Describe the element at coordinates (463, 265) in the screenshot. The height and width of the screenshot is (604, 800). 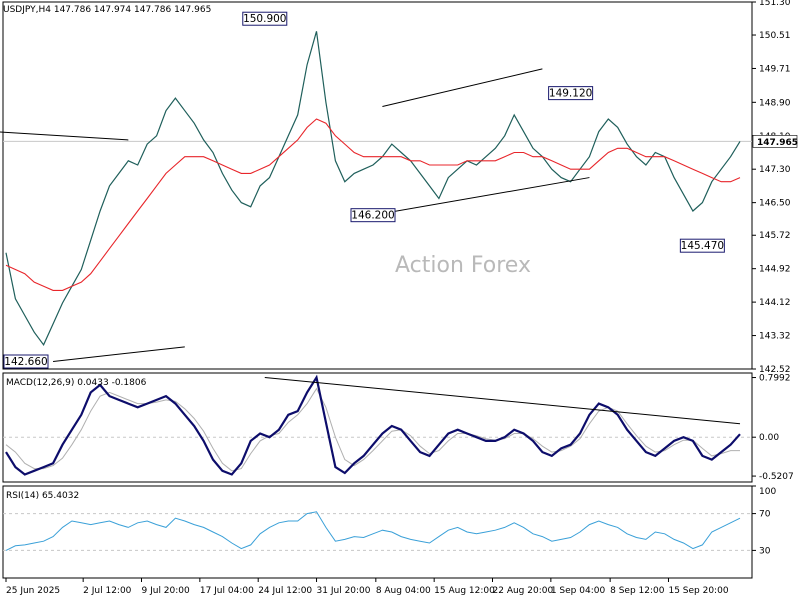
I see `watermark: Action Forex` at that location.